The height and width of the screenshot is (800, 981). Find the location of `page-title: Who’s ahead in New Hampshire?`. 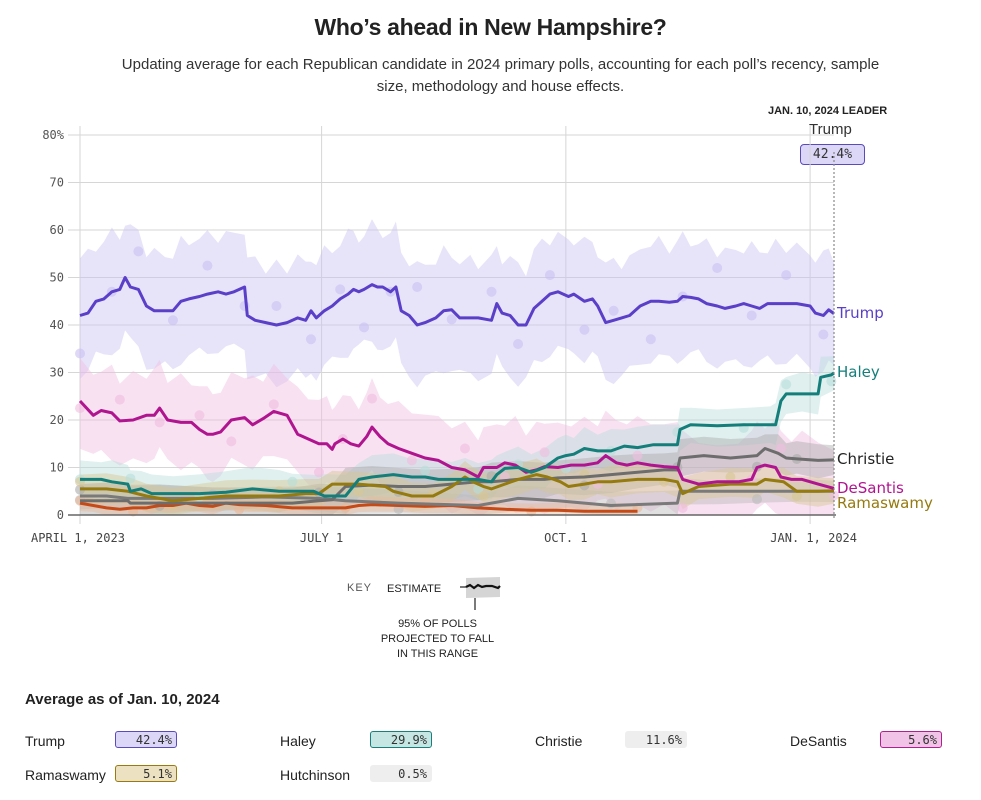

page-title: Who’s ahead in New Hampshire? is located at coordinates (490, 27).